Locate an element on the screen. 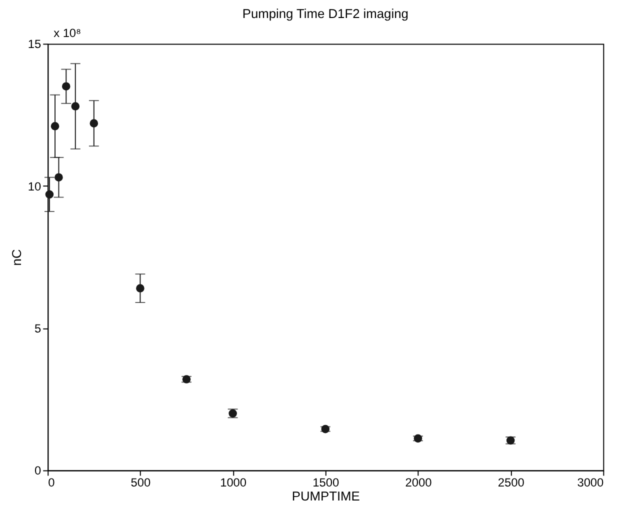 The height and width of the screenshot is (508, 624). x-tick-label: 2000 is located at coordinates (418, 483).